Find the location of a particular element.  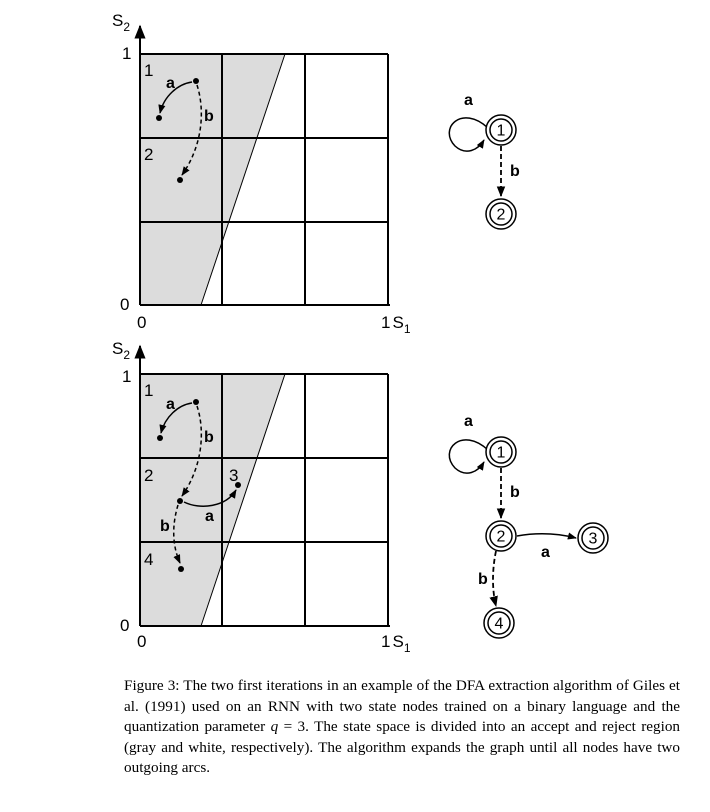

top-tick-y-top: 1 is located at coordinates (126, 53).